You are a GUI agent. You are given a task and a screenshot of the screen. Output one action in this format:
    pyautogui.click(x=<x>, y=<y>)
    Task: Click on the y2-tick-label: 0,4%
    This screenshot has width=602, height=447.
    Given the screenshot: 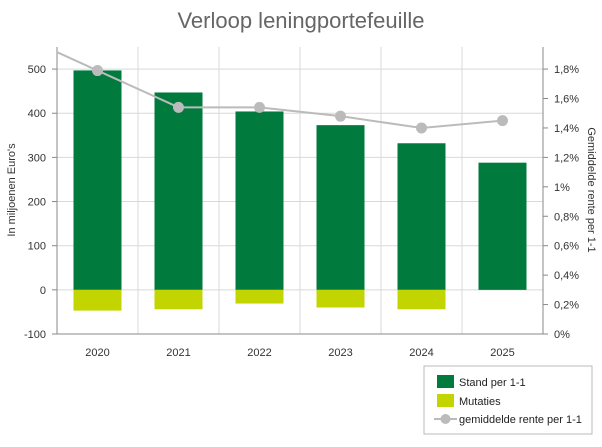 What is the action you would take?
    pyautogui.click(x=566, y=276)
    